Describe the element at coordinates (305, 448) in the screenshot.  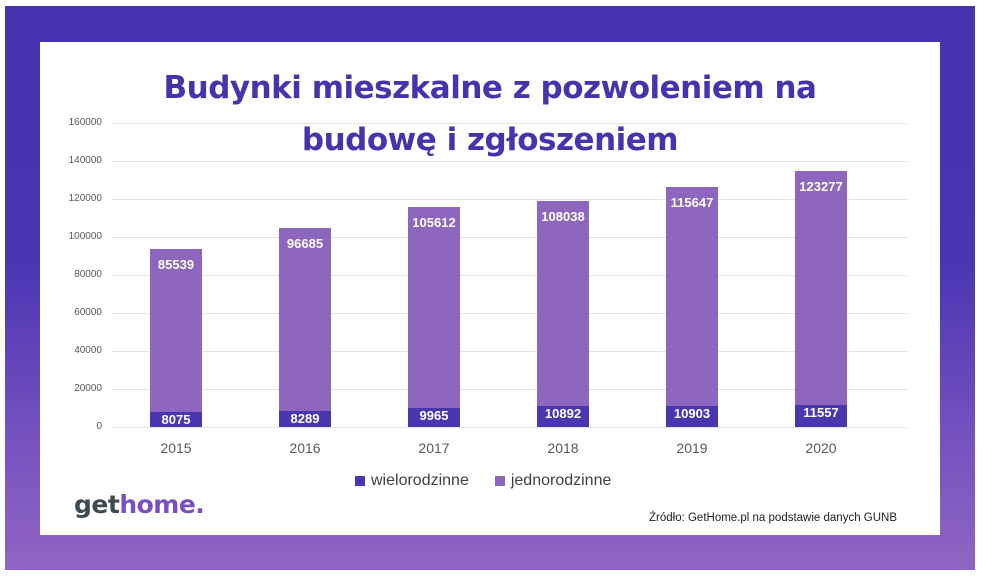
I see `x-tick-label: 2016` at that location.